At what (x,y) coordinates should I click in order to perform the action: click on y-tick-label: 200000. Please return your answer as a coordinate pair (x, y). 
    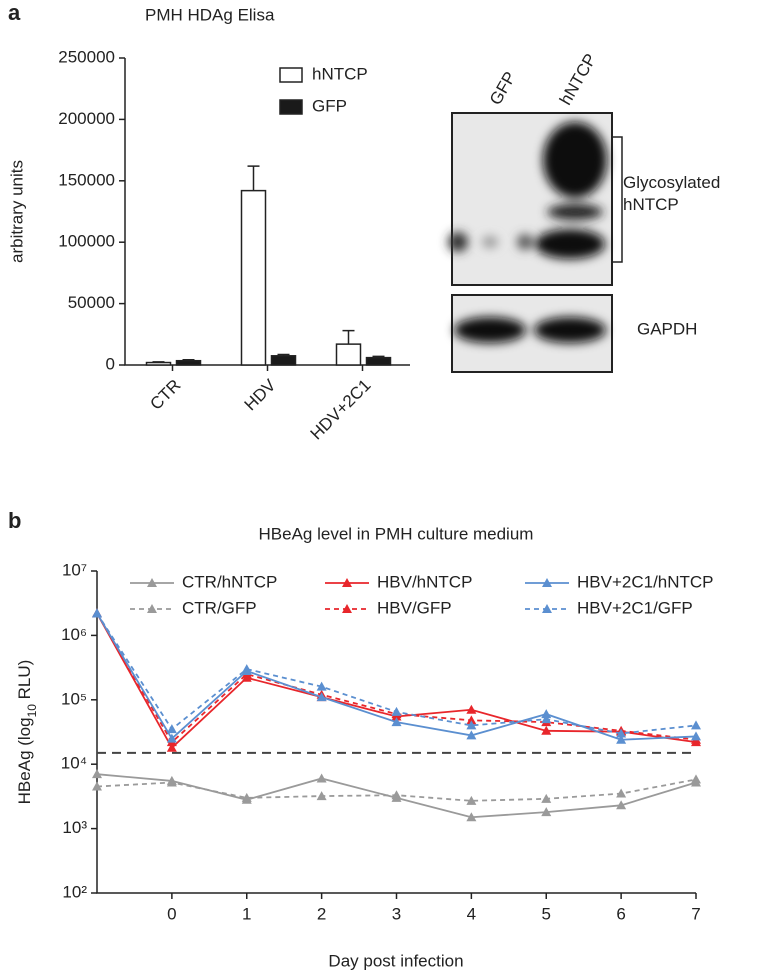
    Looking at the image, I should click on (86, 118).